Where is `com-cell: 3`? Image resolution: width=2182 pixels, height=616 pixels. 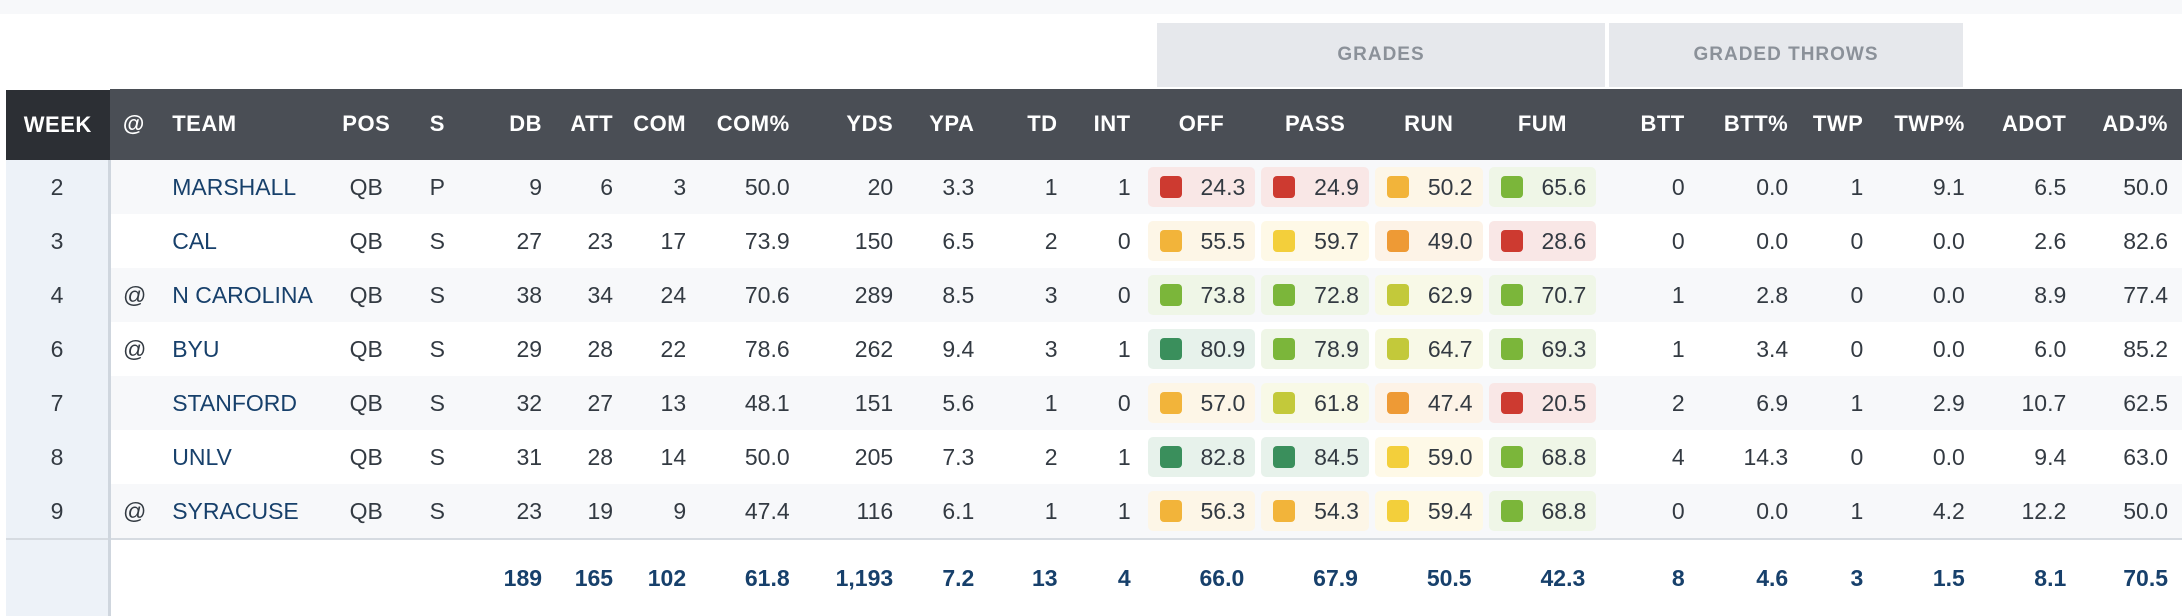
com-cell: 3 is located at coordinates (664, 187).